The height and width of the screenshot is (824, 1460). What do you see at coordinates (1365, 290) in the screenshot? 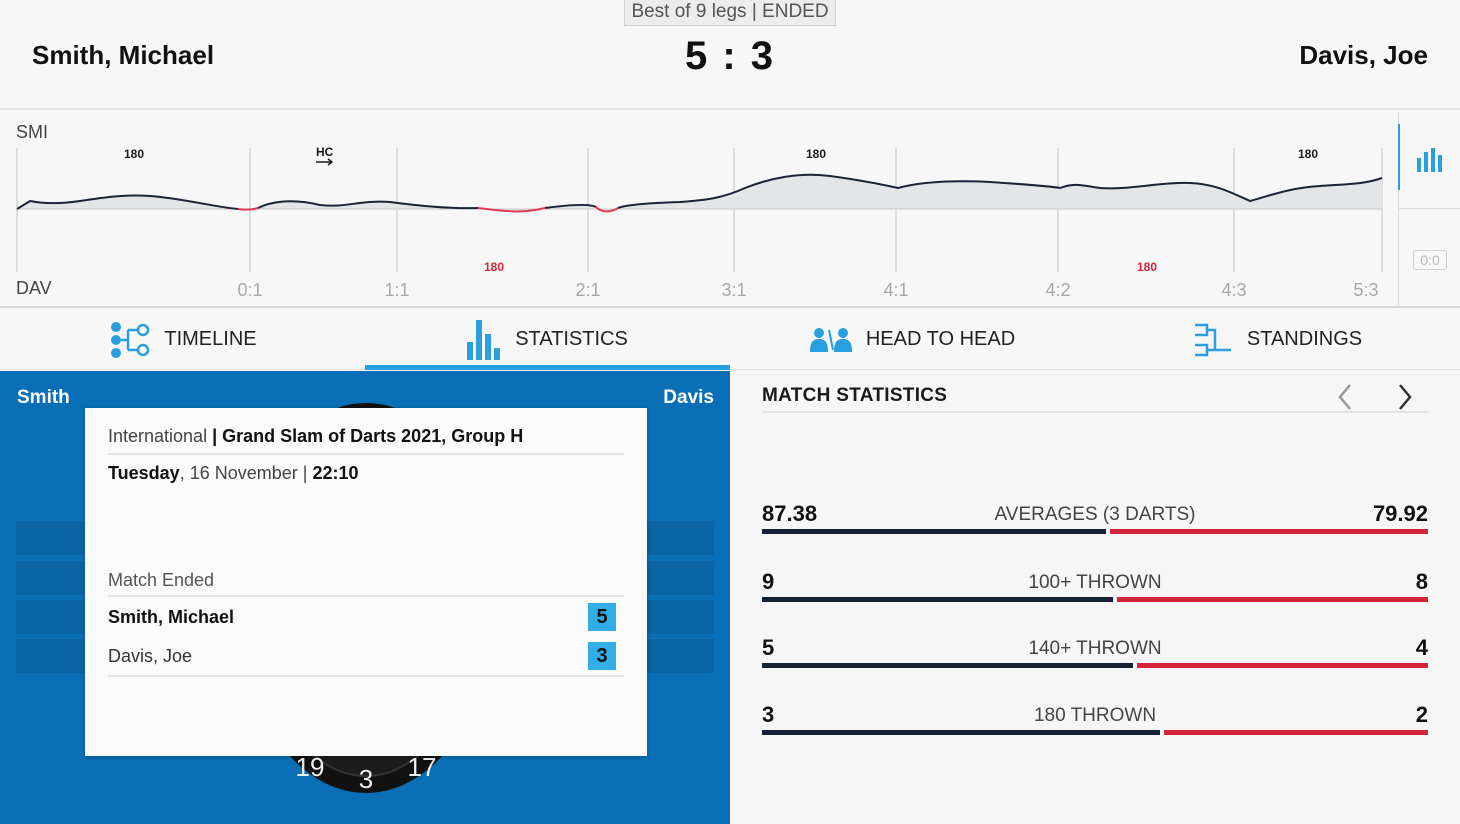
I see `leg-label: 5:3` at bounding box center [1365, 290].